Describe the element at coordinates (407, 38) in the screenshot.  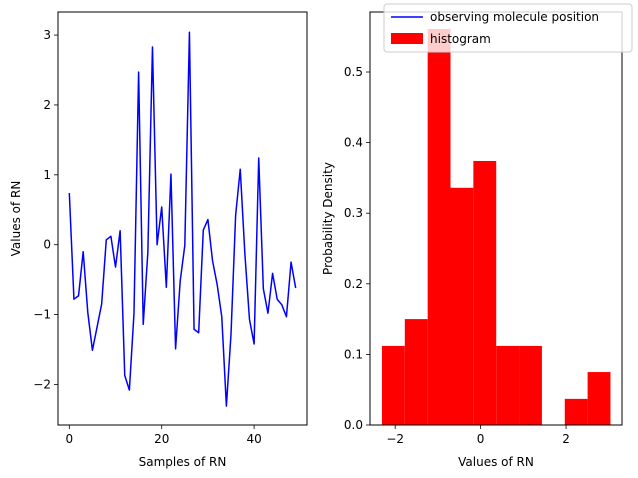
I see `legend-patch-swatch` at that location.